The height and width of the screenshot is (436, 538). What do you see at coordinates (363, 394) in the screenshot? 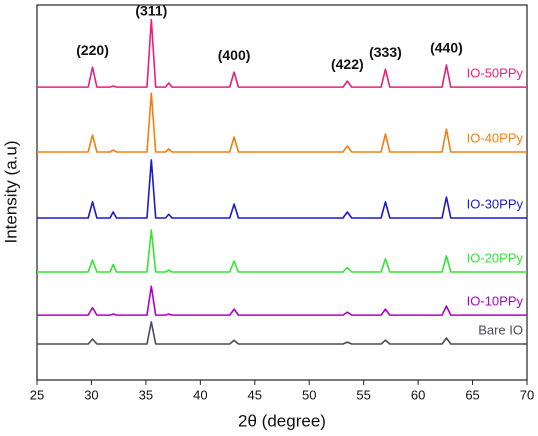
I see `x-tick-label: 55` at bounding box center [363, 394].